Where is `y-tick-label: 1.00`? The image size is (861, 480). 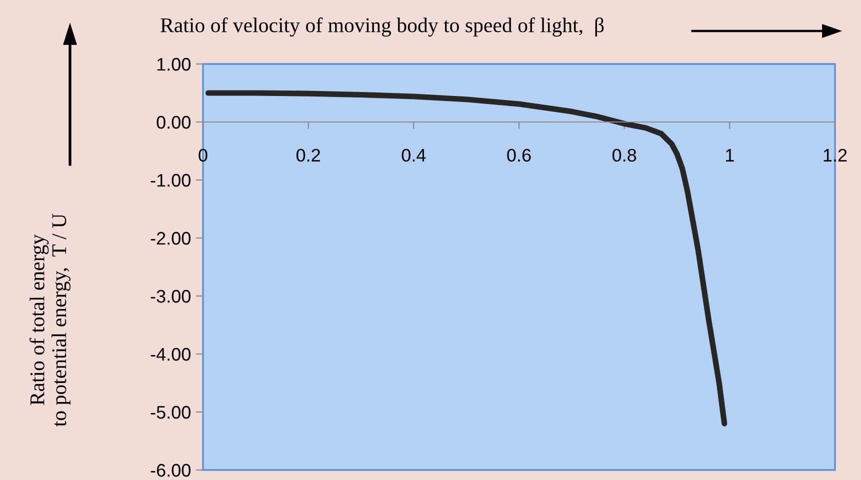 y-tick-label: 1.00 is located at coordinates (173, 64).